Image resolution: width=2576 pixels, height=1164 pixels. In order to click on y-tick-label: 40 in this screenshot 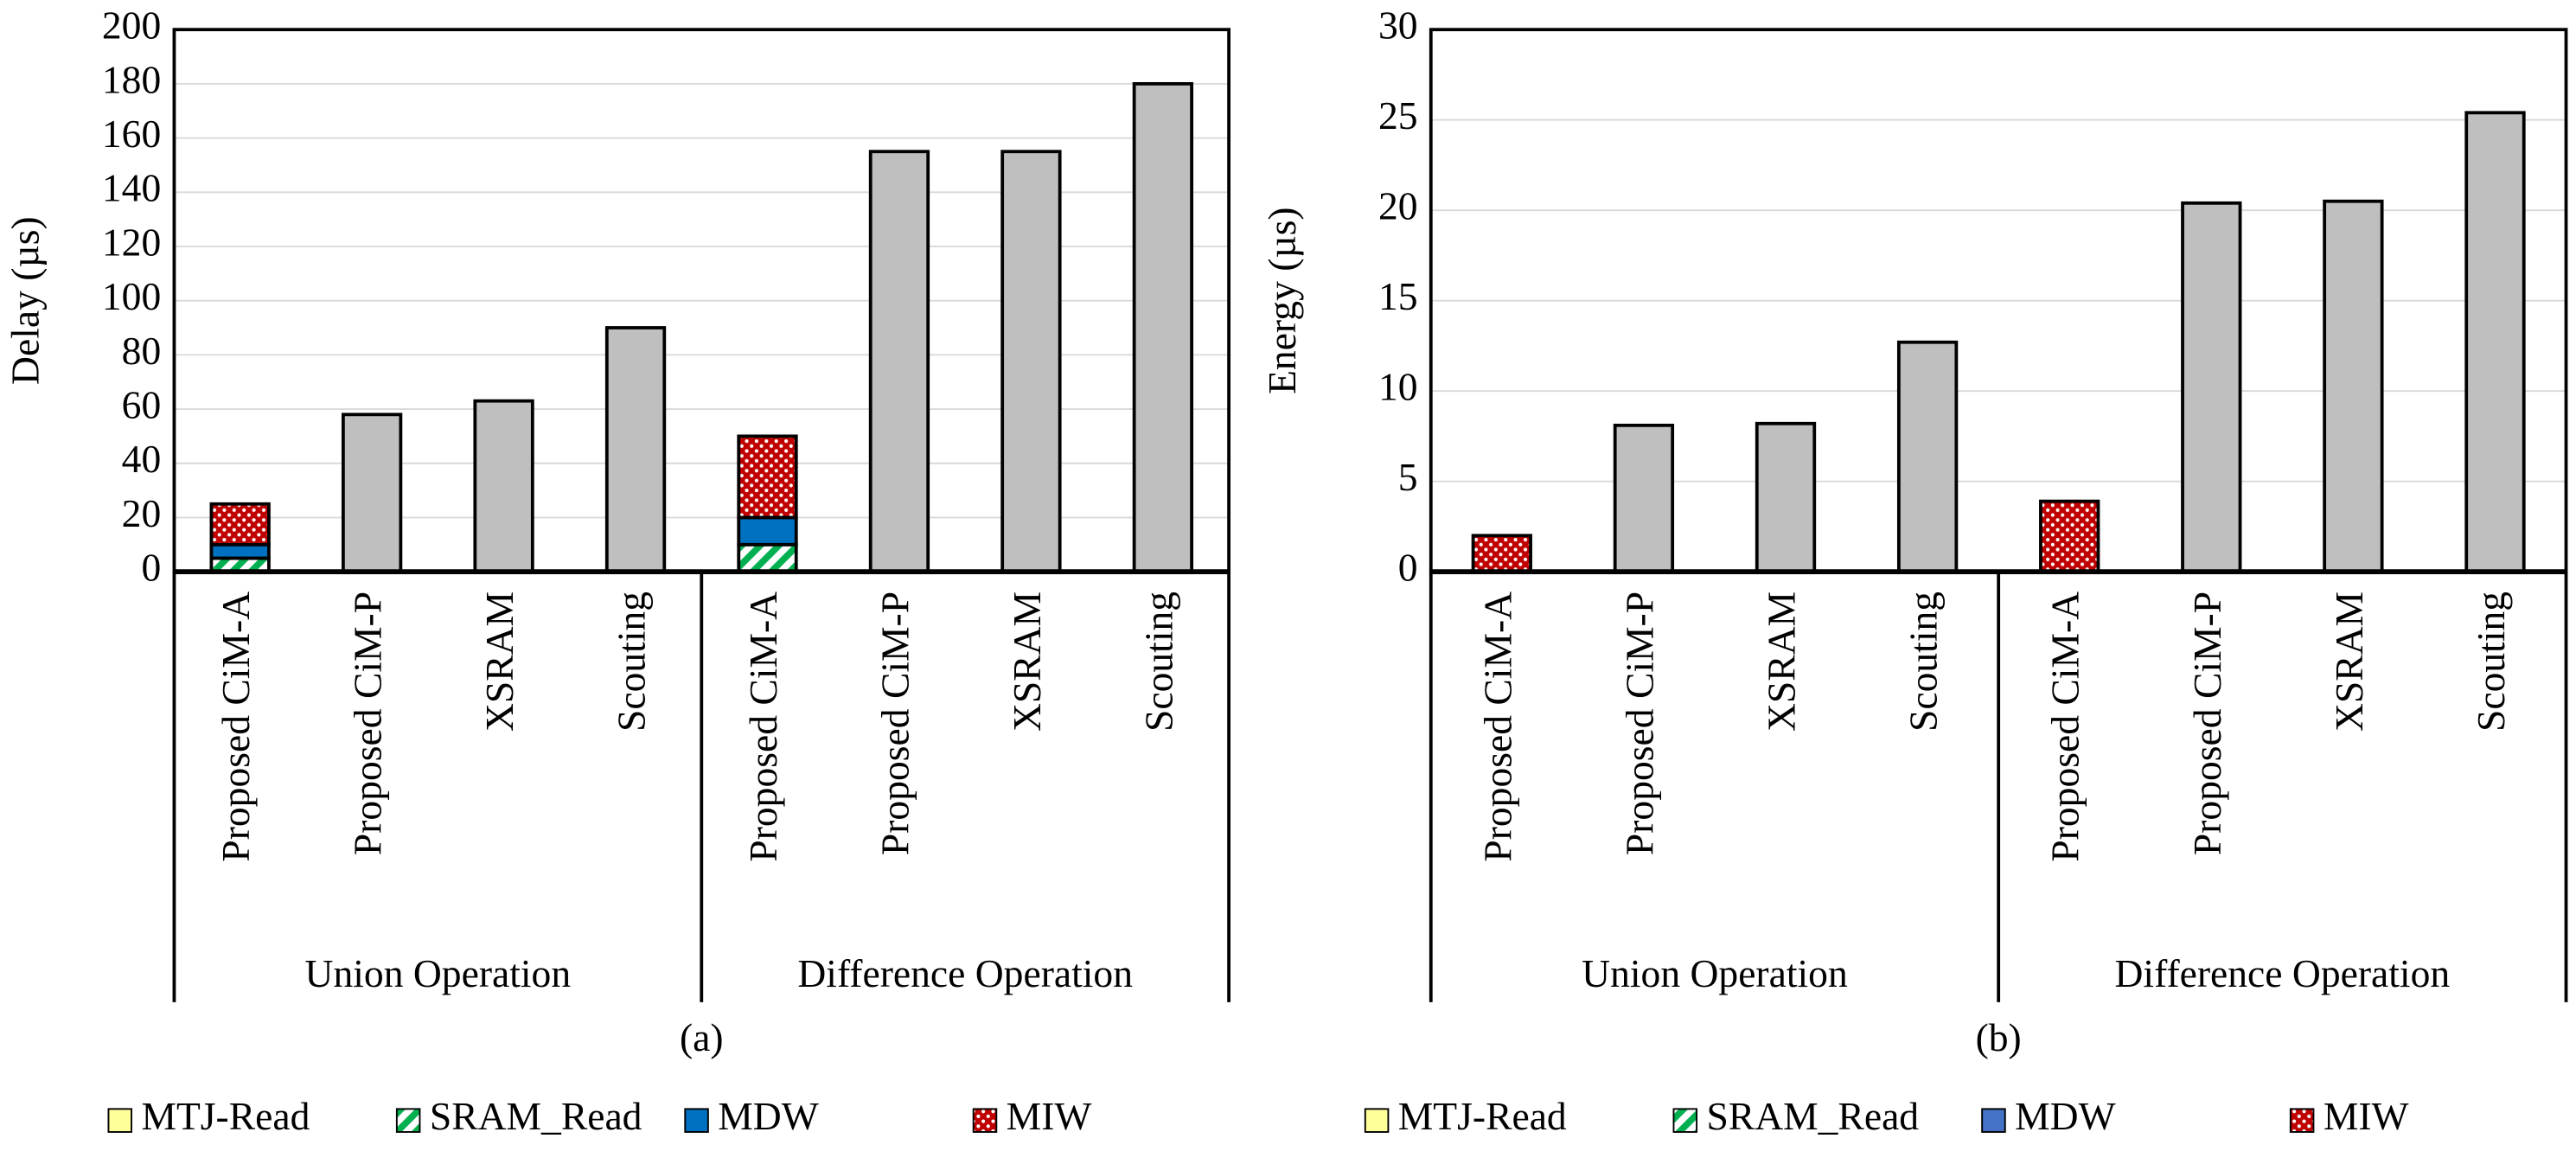, I will do `click(142, 459)`.